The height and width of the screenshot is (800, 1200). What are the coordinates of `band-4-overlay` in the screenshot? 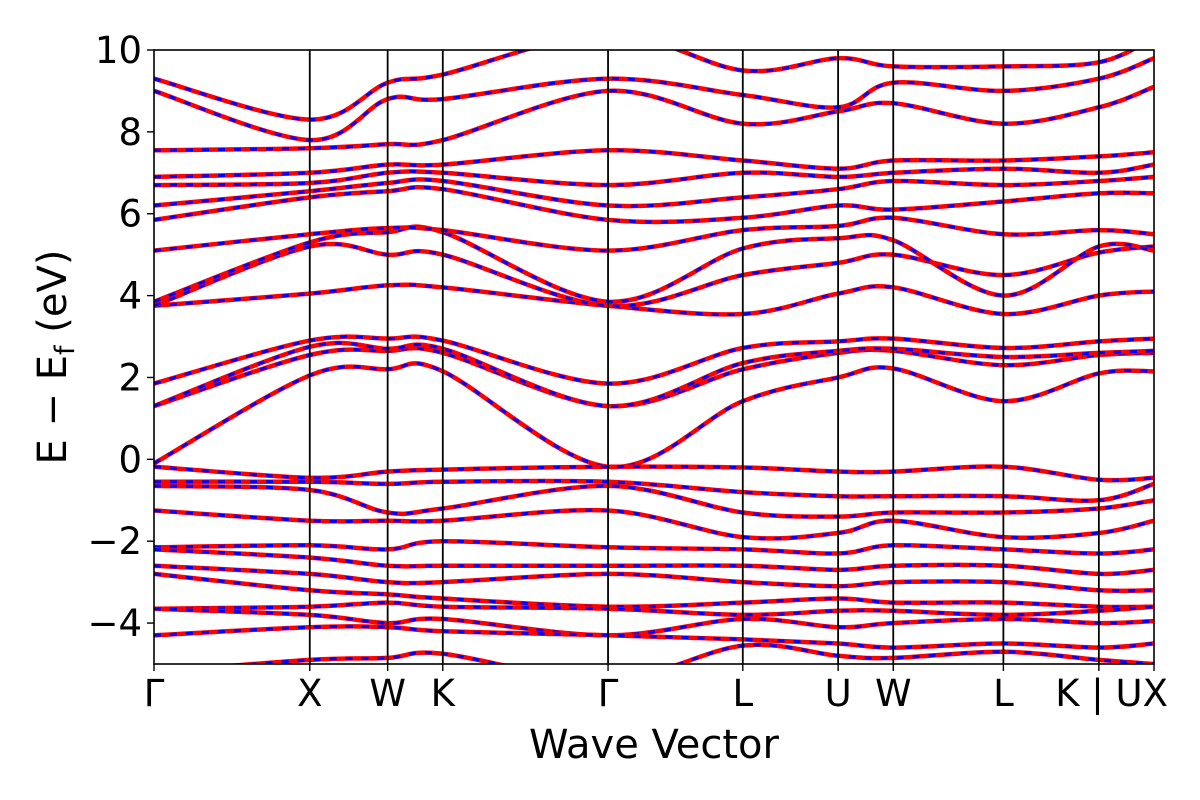 It's located at (654, 360).